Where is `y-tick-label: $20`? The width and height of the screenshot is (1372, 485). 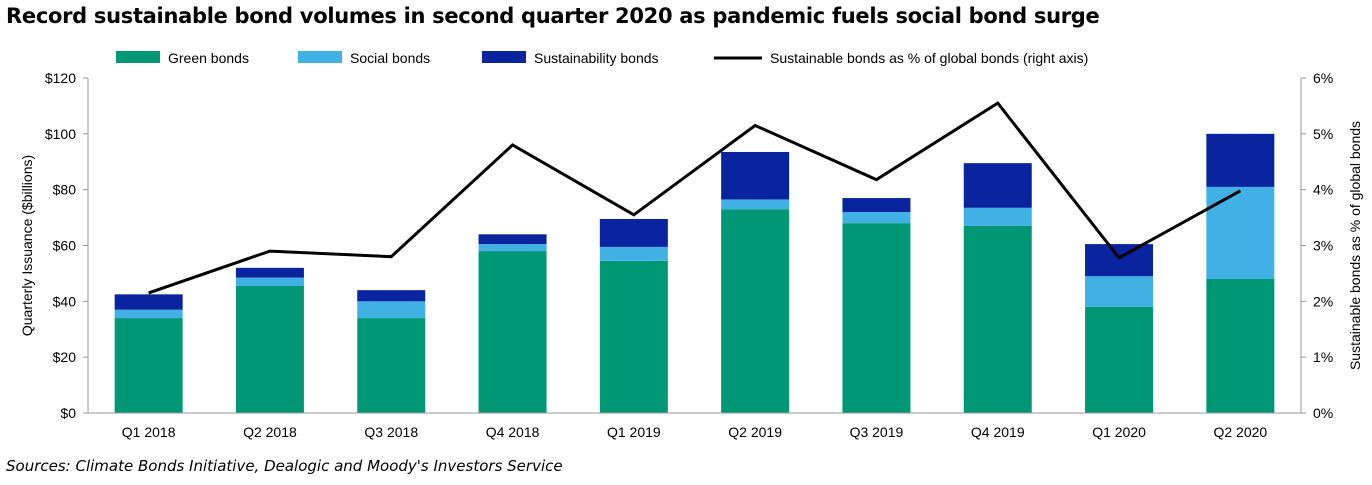 y-tick-label: $20 is located at coordinates (65, 357).